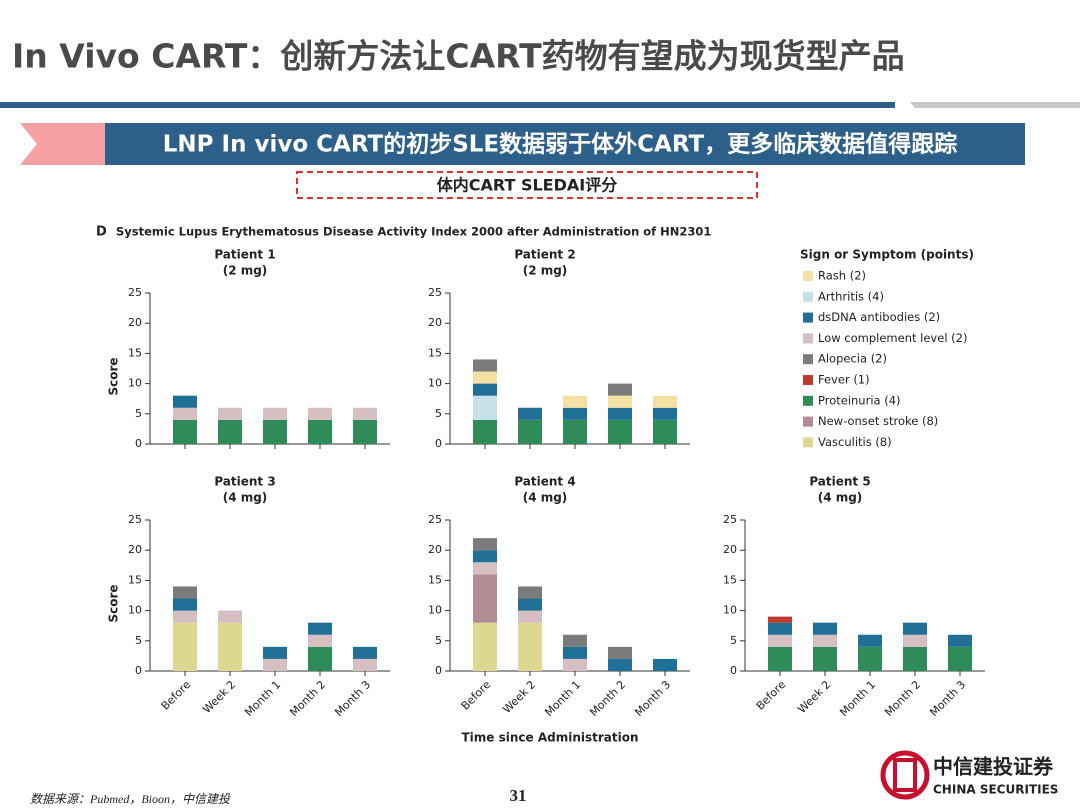 This screenshot has width=1080, height=810. What do you see at coordinates (244, 255) in the screenshot?
I see `chart-title: Patient 1` at bounding box center [244, 255].